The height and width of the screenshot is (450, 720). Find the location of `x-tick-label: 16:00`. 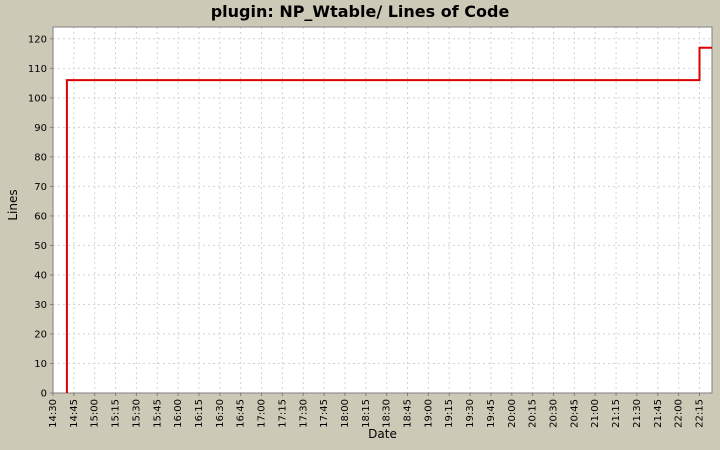

x-tick-label: 16:00 is located at coordinates (178, 413).